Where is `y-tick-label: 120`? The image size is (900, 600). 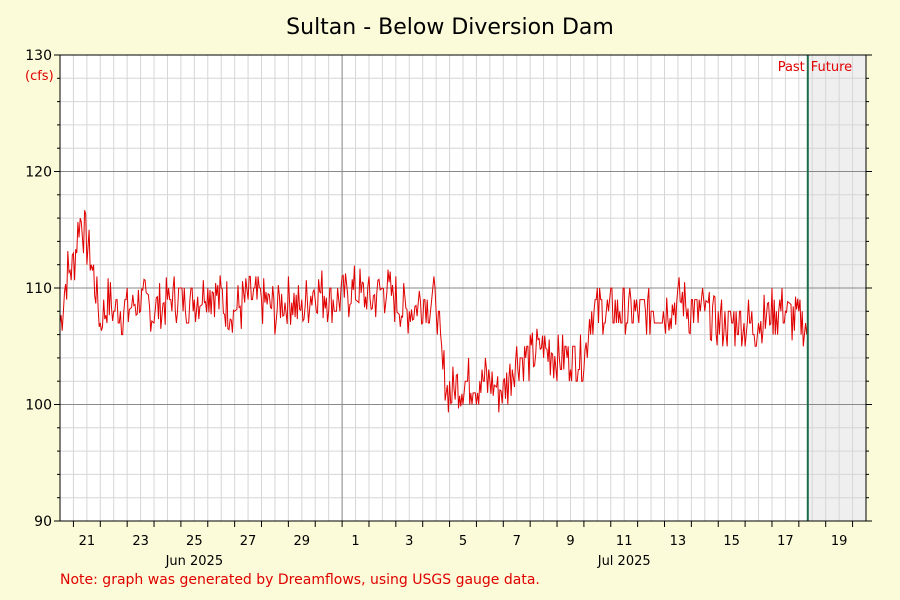
y-tick-label: 120 is located at coordinates (38, 173).